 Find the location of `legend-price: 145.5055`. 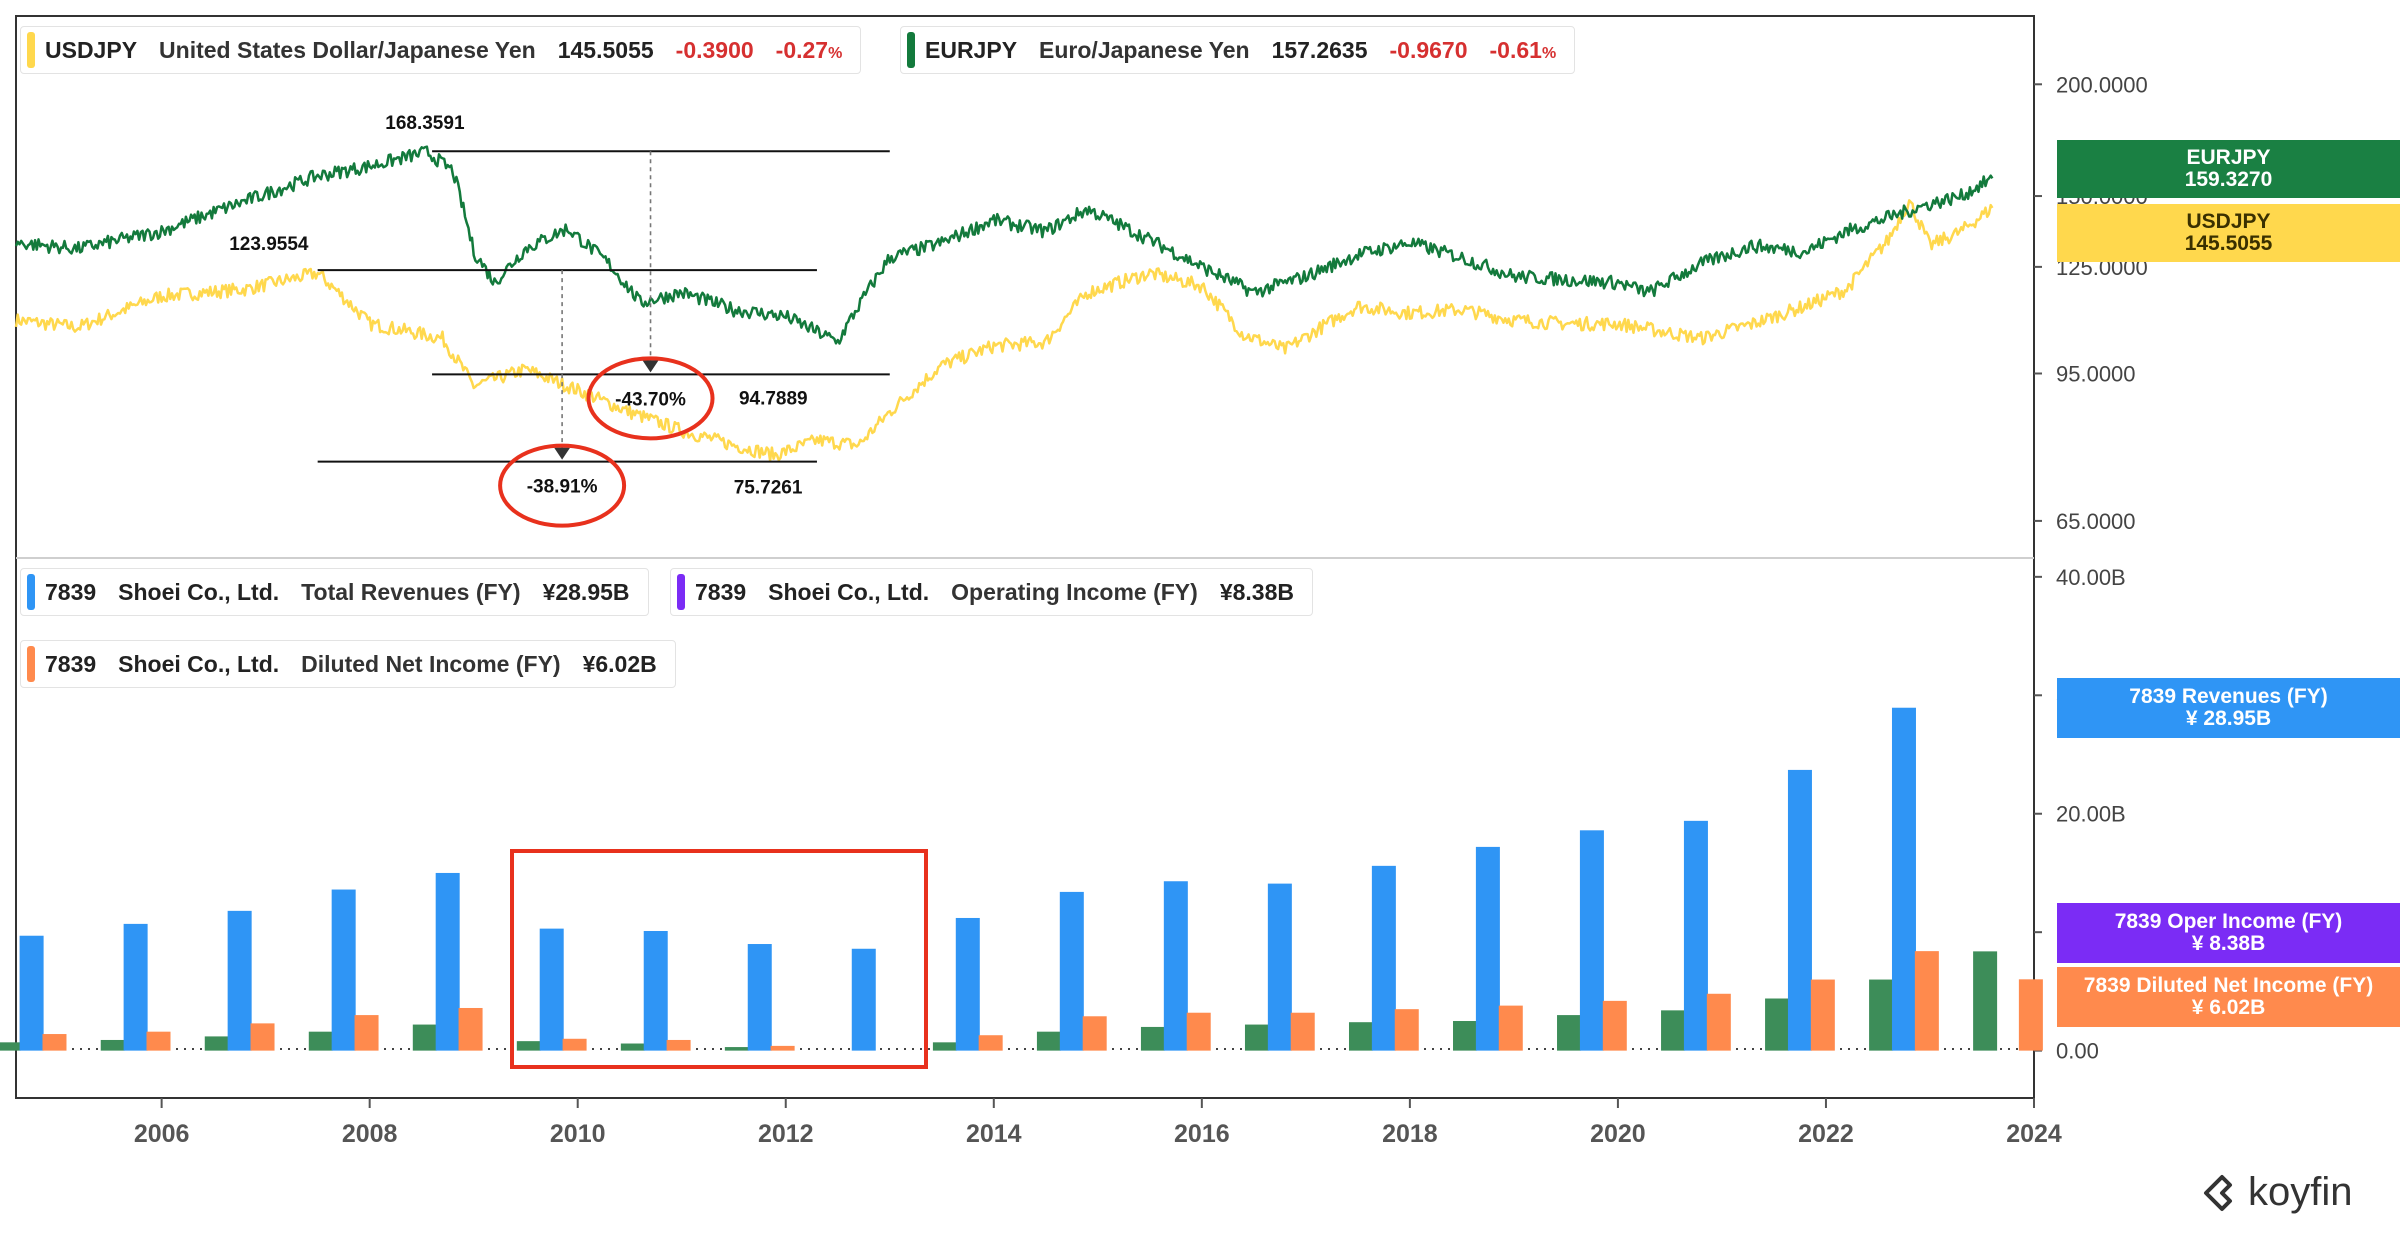

legend-price: 145.5055 is located at coordinates (605, 49).